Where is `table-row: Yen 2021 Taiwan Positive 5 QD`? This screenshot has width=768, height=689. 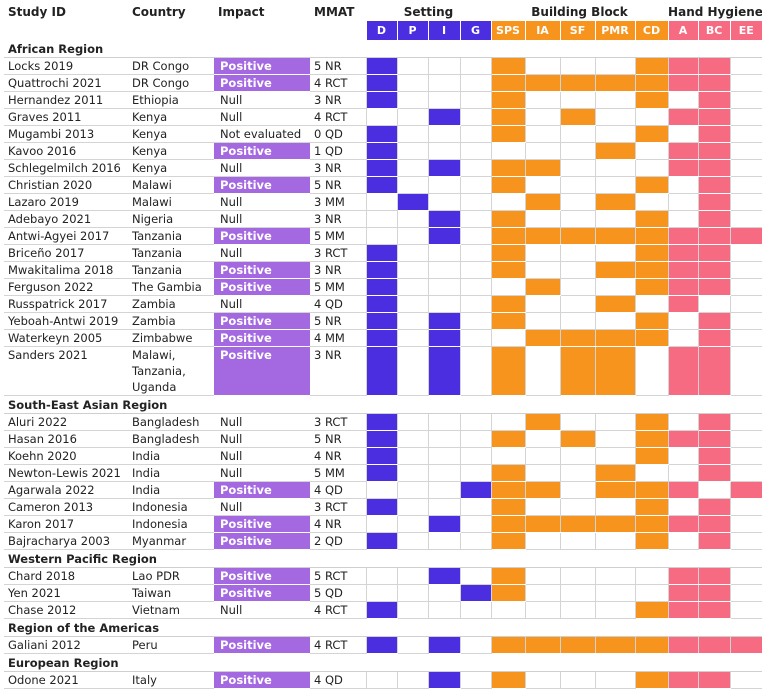
table-row: Yen 2021 Taiwan Positive 5 QD is located at coordinates (383, 593).